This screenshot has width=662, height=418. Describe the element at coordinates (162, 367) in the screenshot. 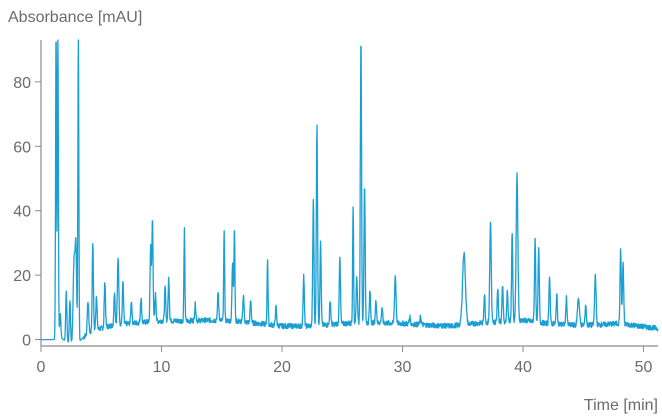

I see `x-tick-label: 10` at that location.